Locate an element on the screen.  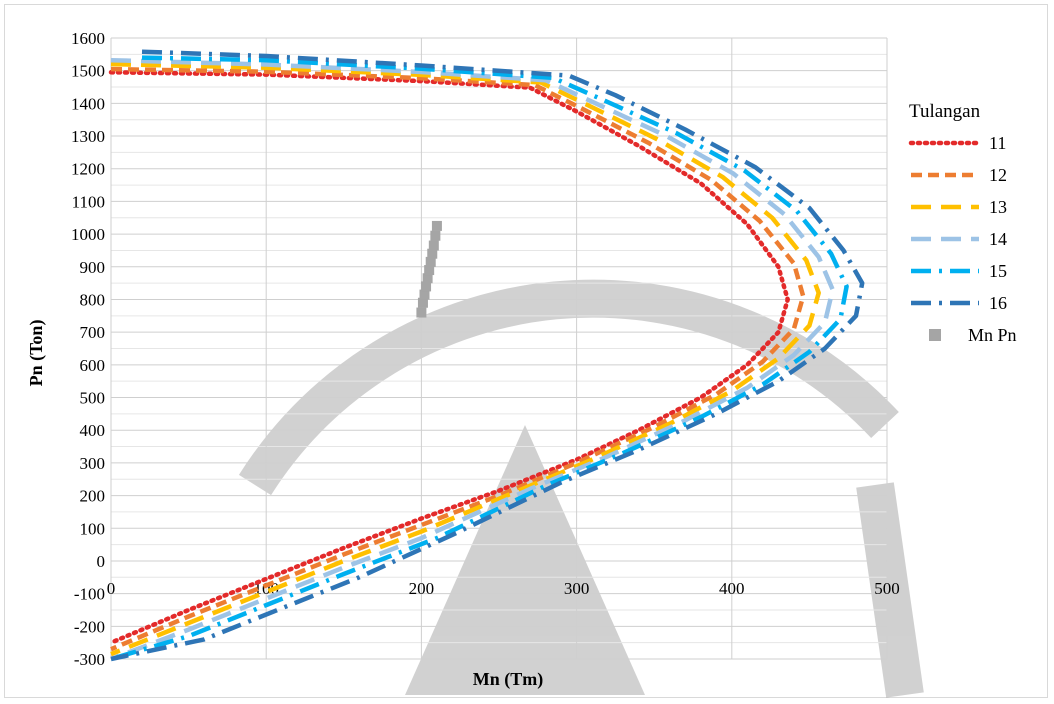
x-tick-label: 500 is located at coordinates (887, 588).